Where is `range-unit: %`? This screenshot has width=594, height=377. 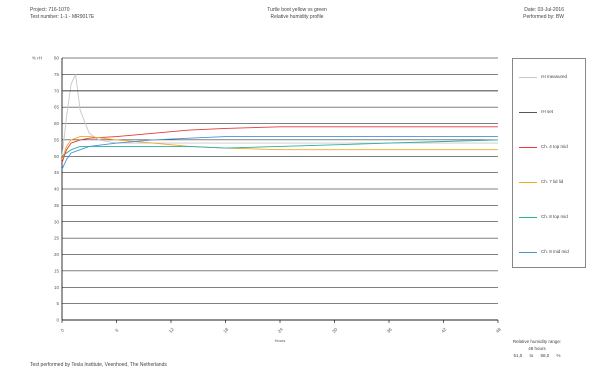 range-unit: % is located at coordinates (558, 355).